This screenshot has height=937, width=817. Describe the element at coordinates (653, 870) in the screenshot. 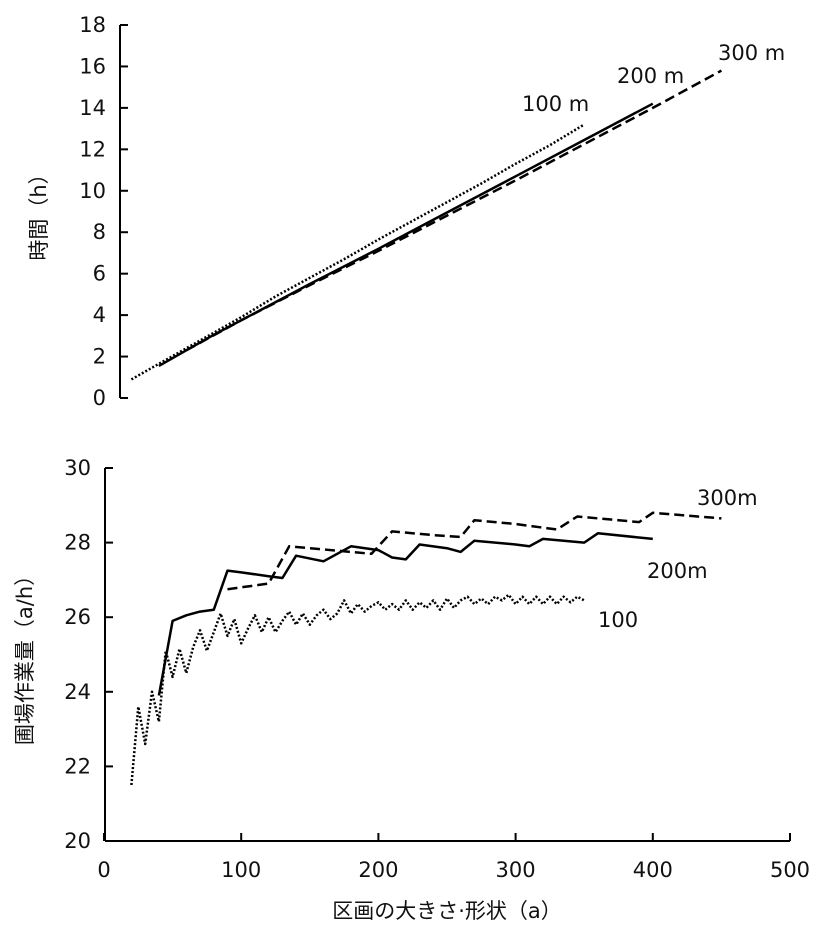

I see `bottom-x-tick-label: 400` at that location.